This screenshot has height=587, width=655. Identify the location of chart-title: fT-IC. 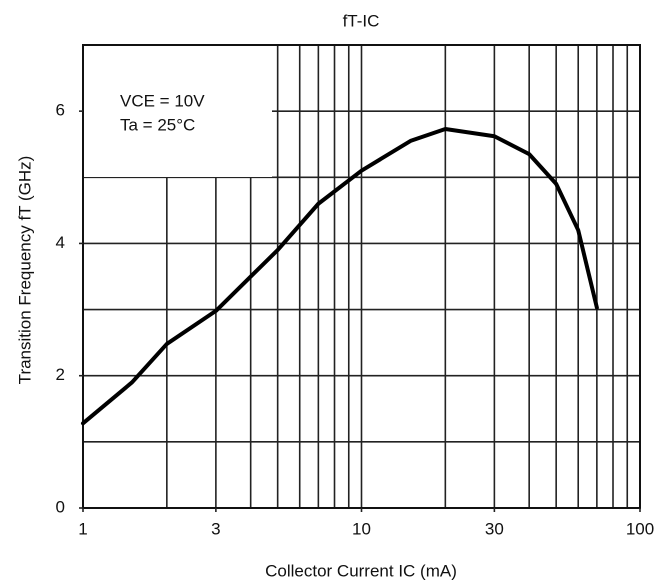
(361, 20).